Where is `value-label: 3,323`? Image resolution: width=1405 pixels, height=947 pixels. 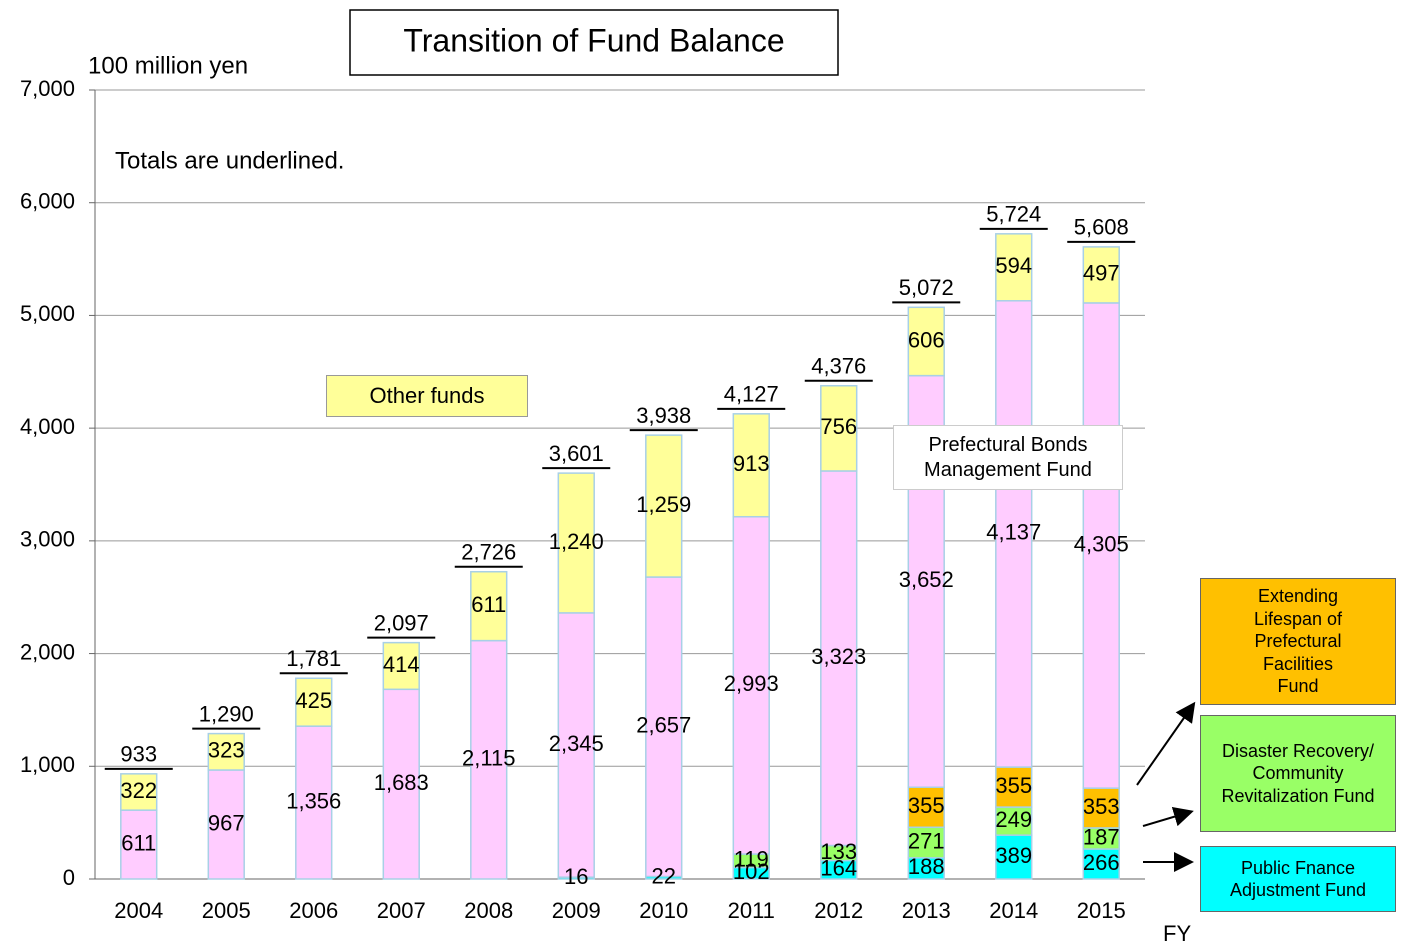
value-label: 3,323 is located at coordinates (838, 656).